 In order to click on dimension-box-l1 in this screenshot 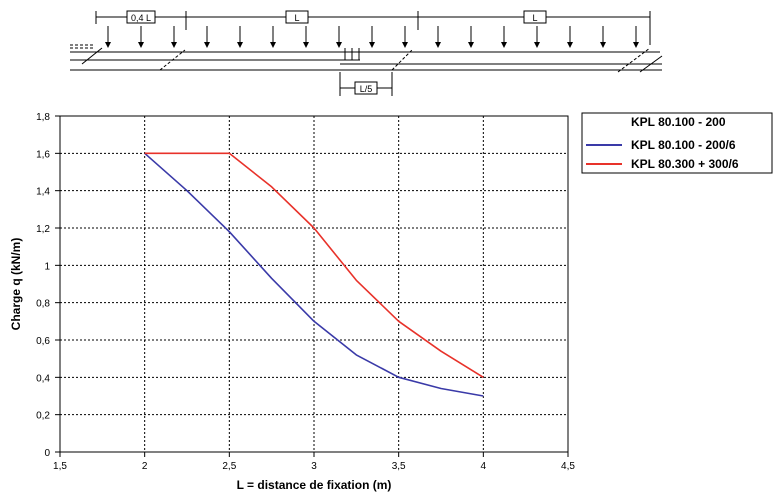, I will do `click(297, 17)`.